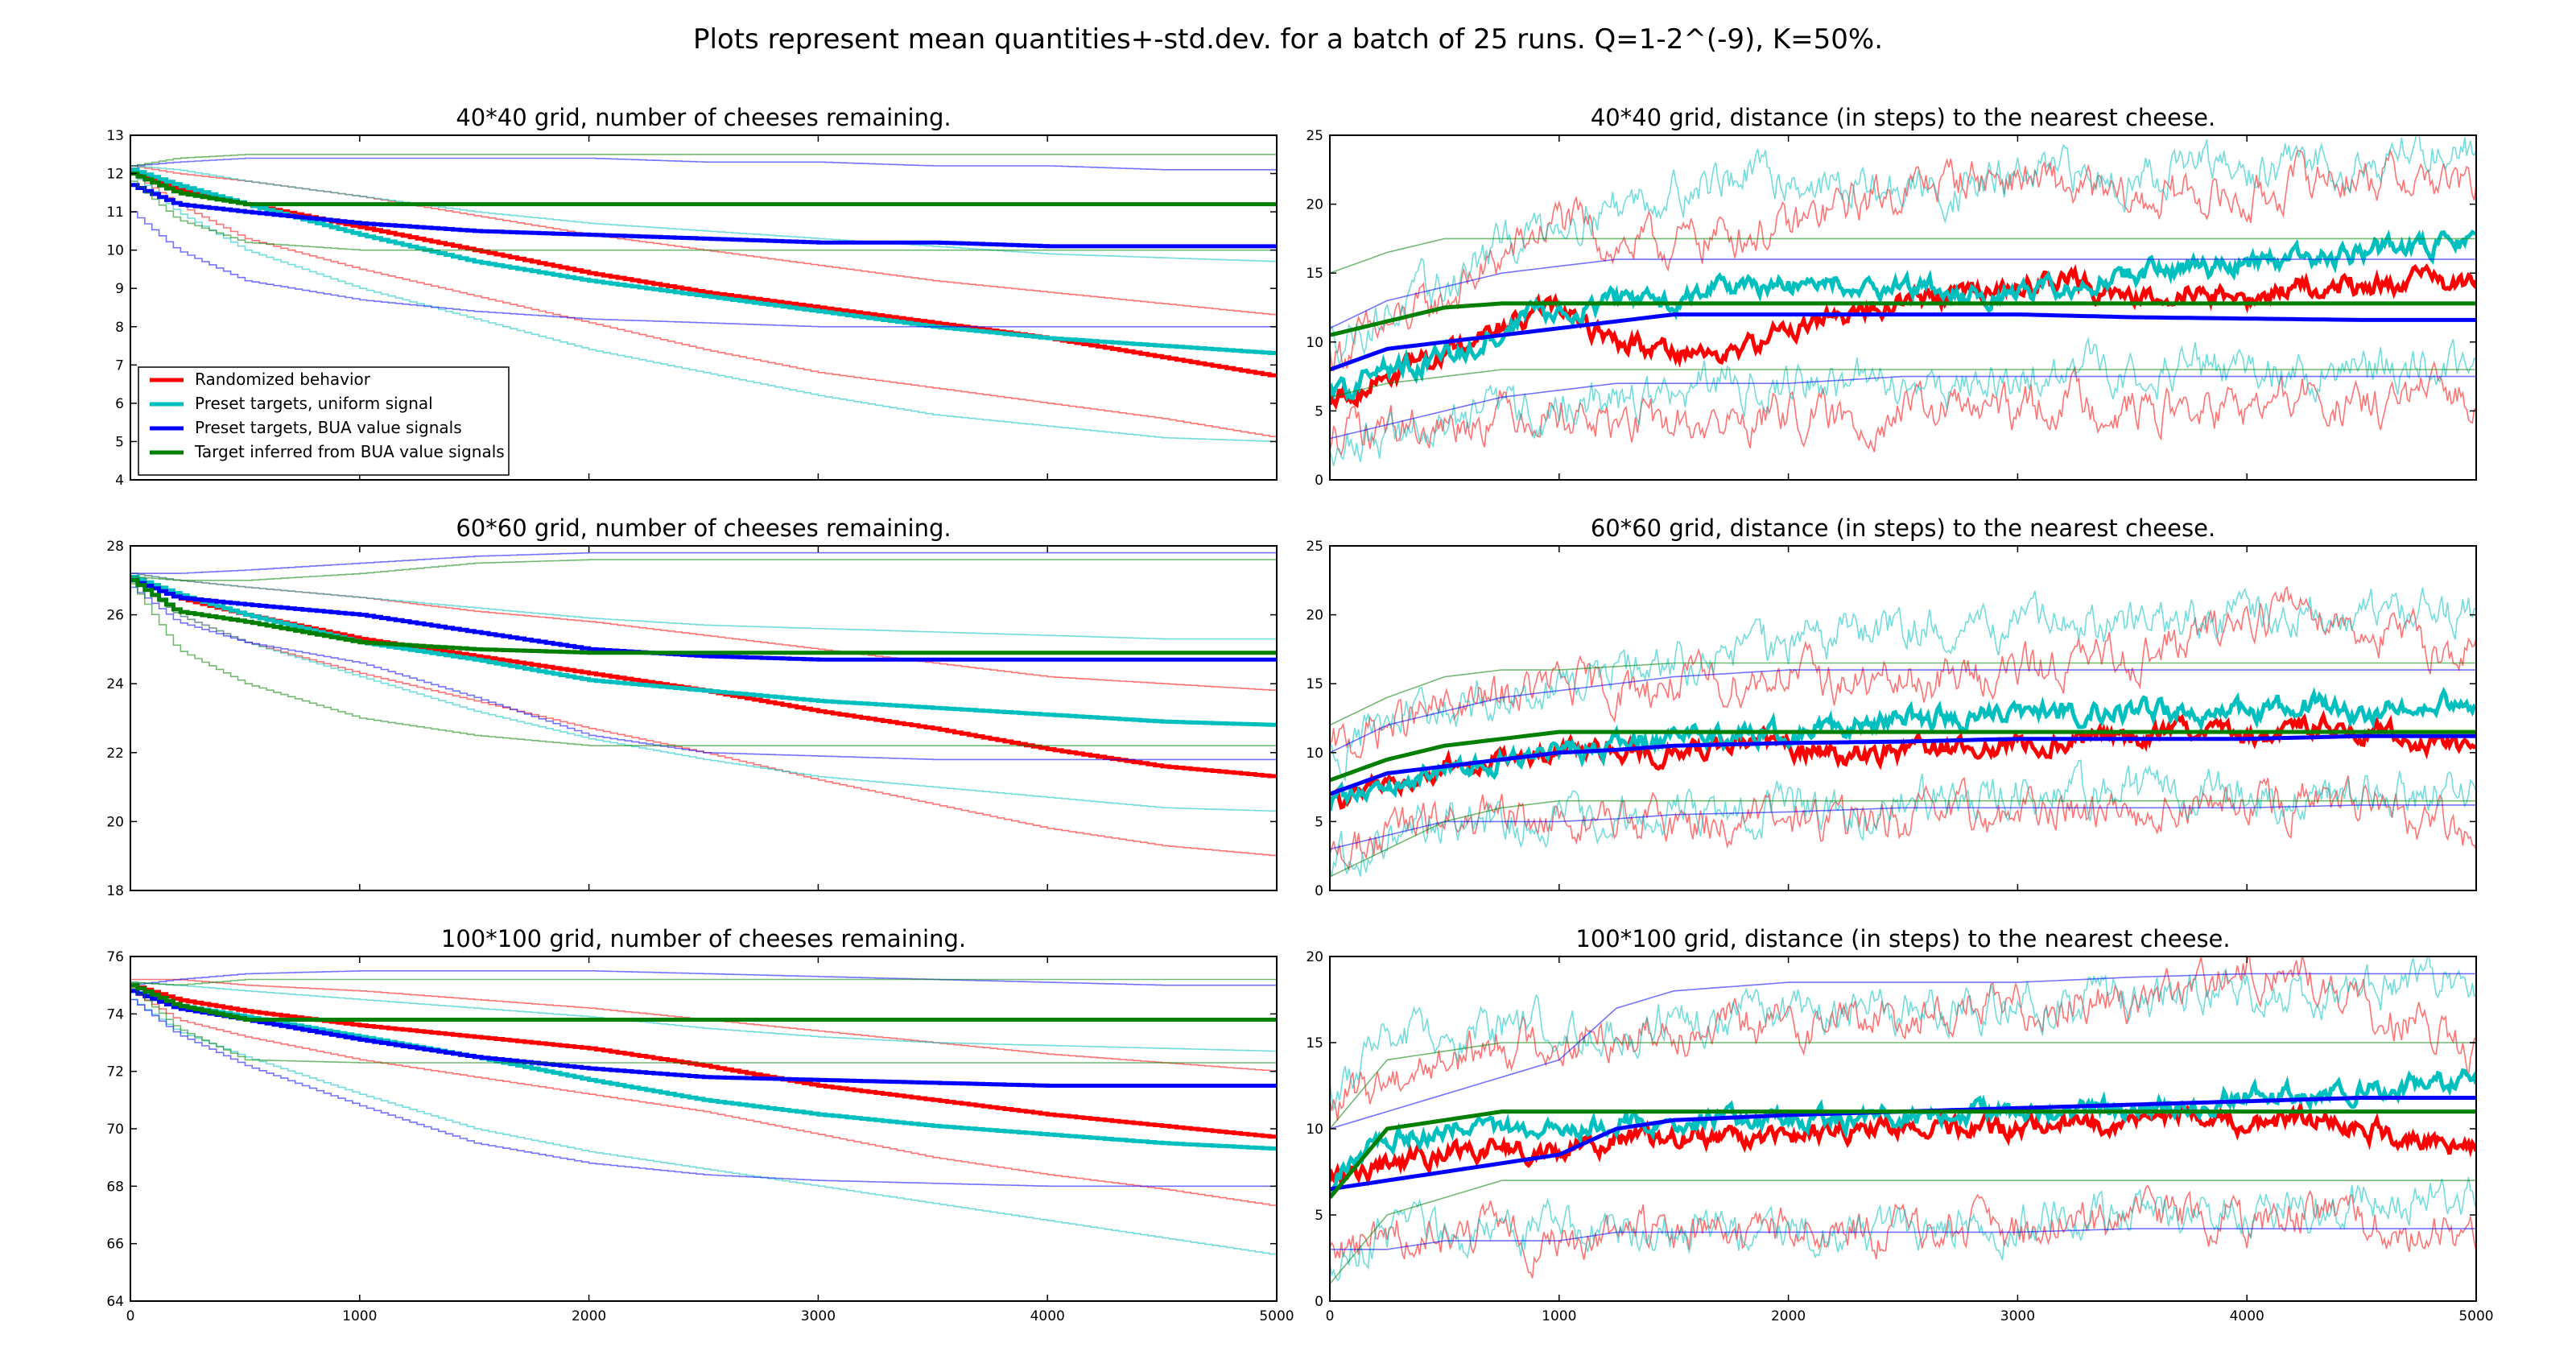  Describe the element at coordinates (115, 1014) in the screenshot. I see `y-tick-label: 74` at that location.